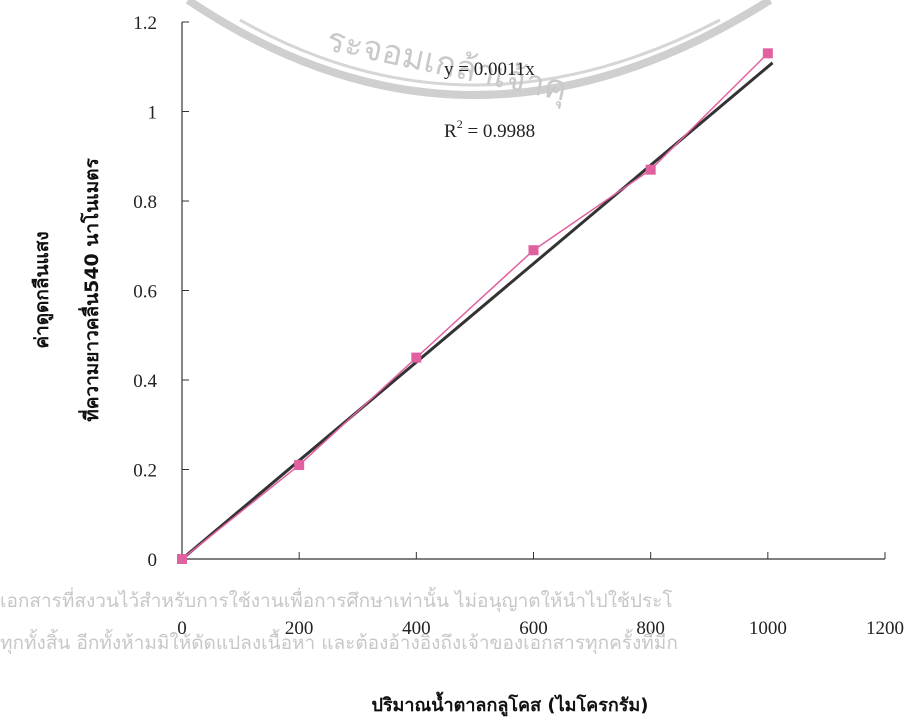 This screenshot has width=905, height=726. Describe the element at coordinates (416, 628) in the screenshot. I see `x-tick-label: 400` at that location.